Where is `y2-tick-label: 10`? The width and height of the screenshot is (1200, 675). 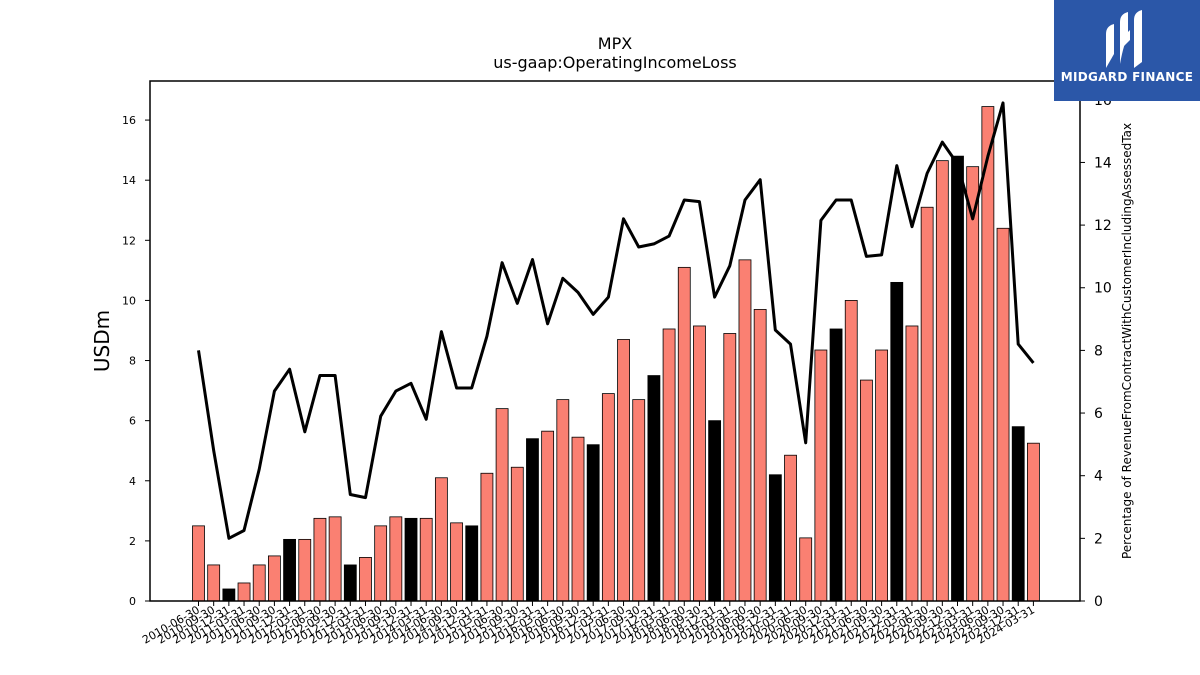 y2-tick-label: 10 is located at coordinates (1103, 289).